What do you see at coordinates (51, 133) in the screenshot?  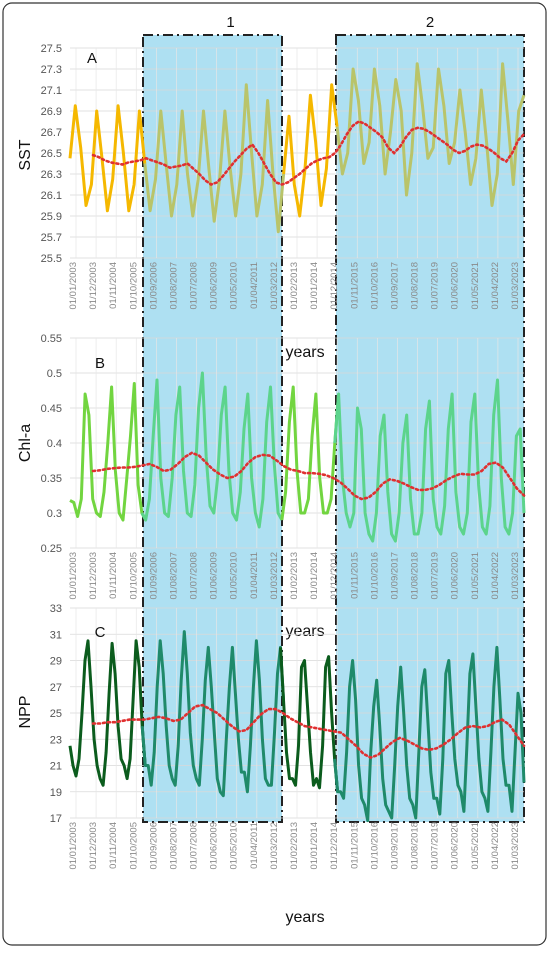 I see `y-tick-label: 26.7` at bounding box center [51, 133].